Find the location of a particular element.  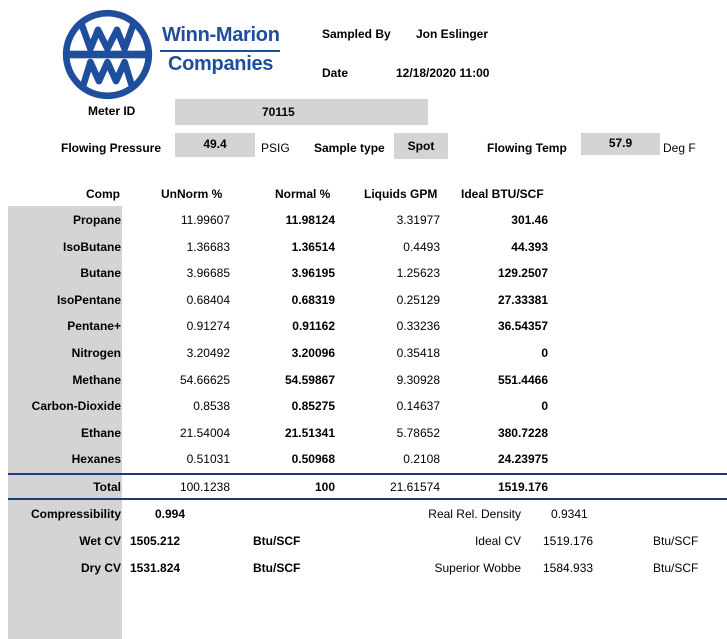

total-row: Total 100.1238 100 21.61574 1519.176 is located at coordinates (363, 487).